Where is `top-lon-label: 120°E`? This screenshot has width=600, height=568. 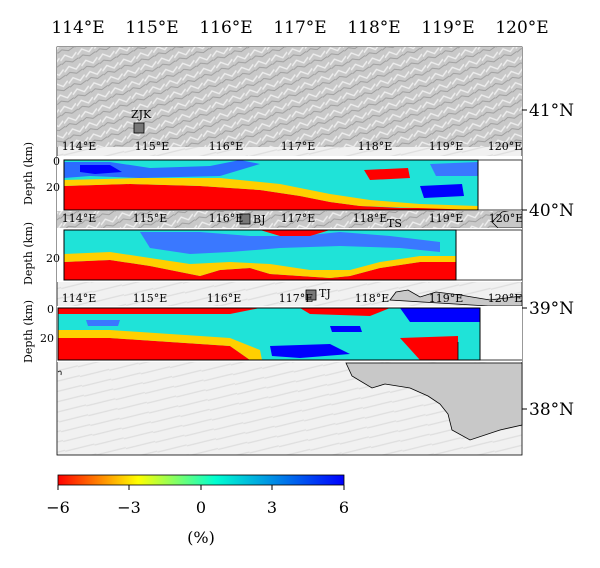
top-lon-label: 120°E is located at coordinates (521, 28).